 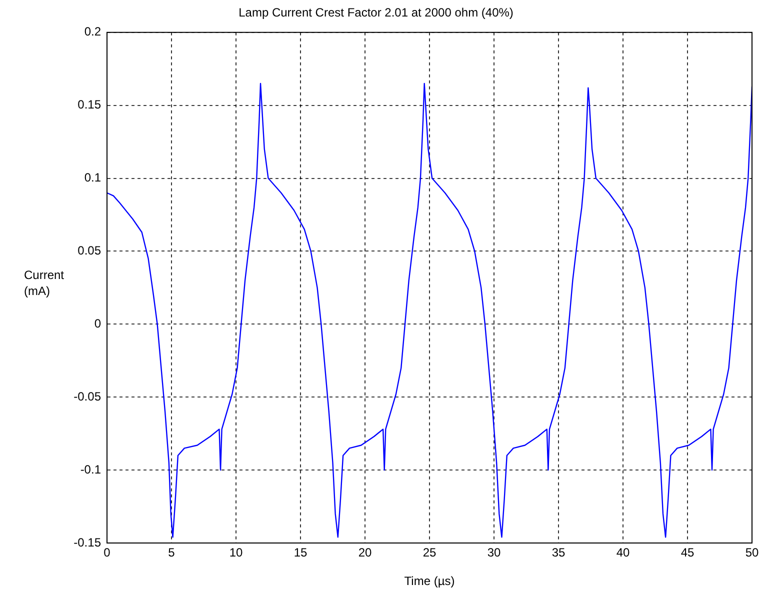 I want to click on y-tick-label: 0.15, so click(x=90, y=105).